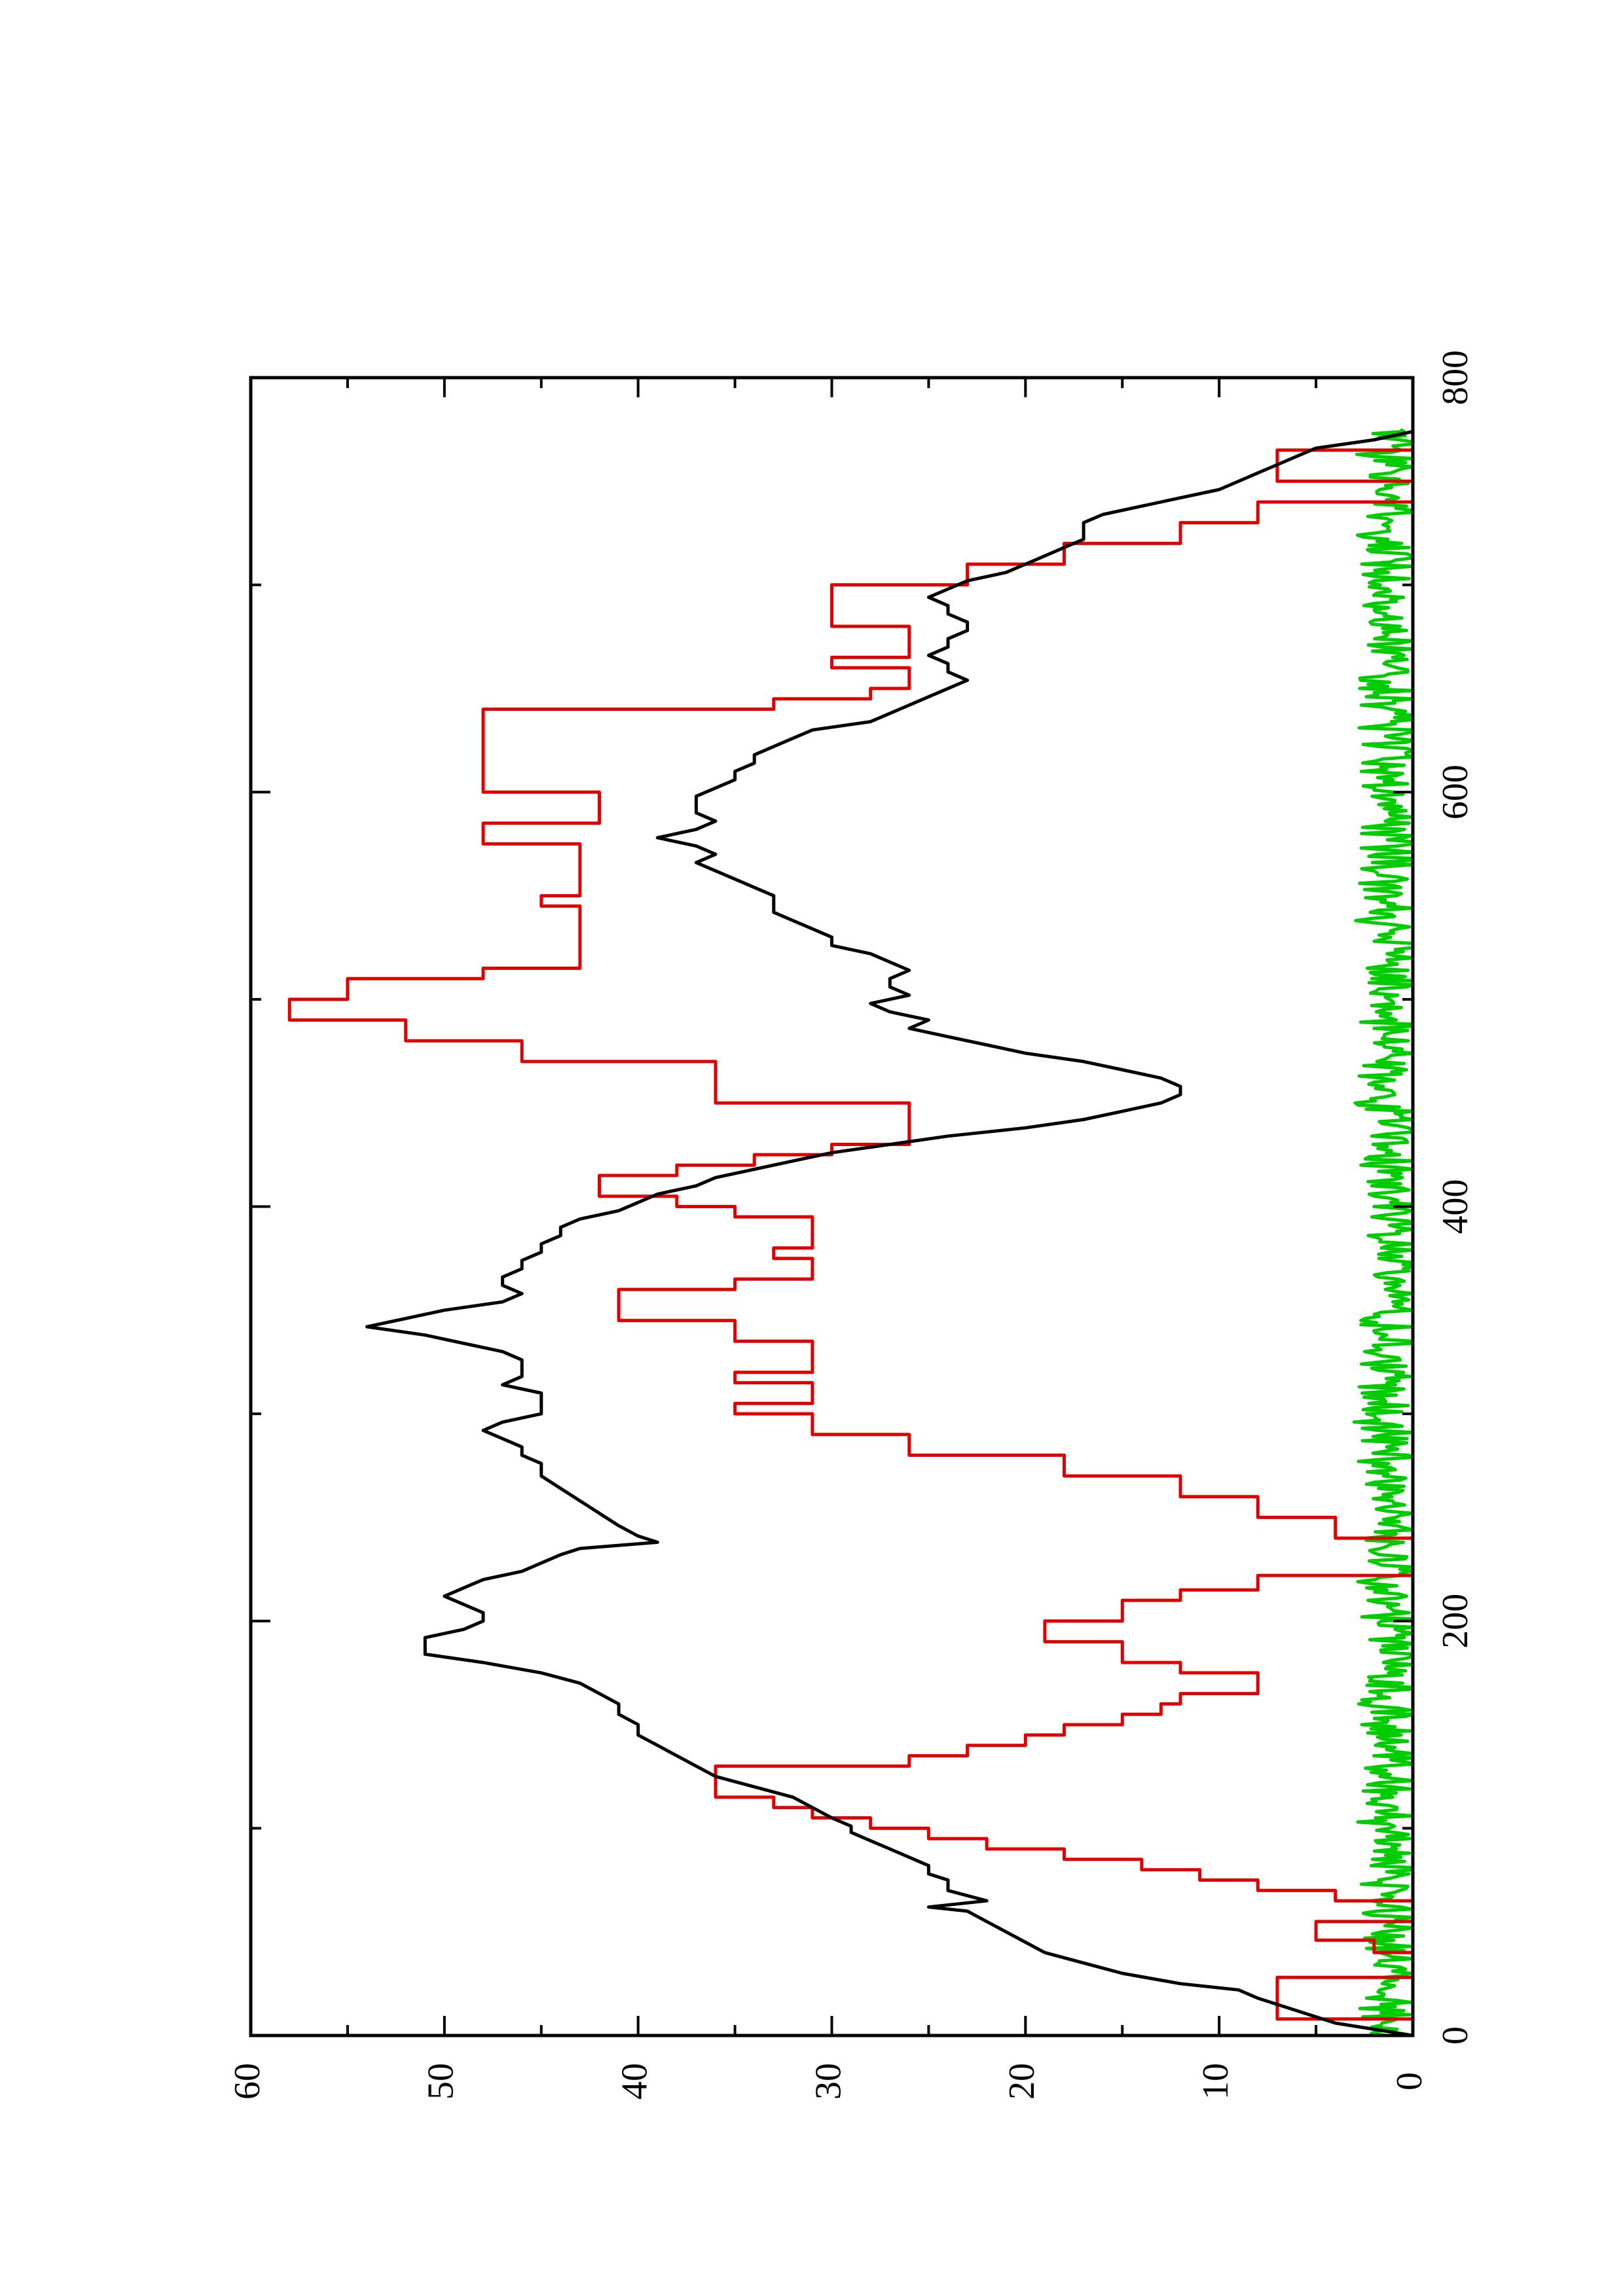  I want to click on y-tick-label: 50, so click(441, 2081).